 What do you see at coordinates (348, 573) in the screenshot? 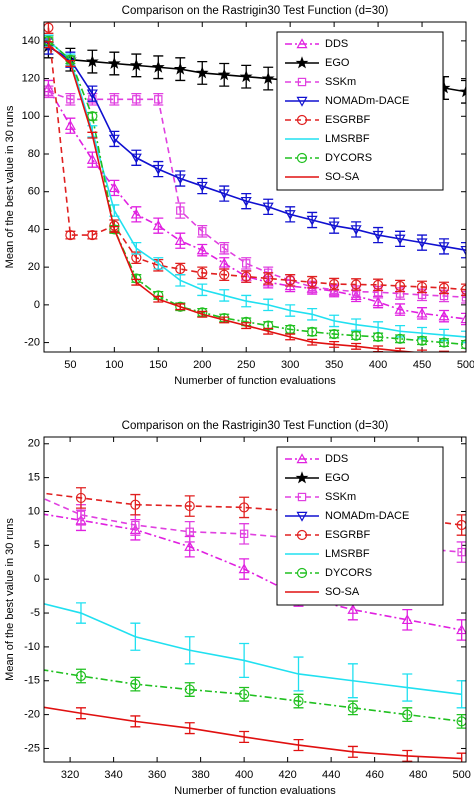
I see `legend-label: DYCORS` at bounding box center [348, 573].